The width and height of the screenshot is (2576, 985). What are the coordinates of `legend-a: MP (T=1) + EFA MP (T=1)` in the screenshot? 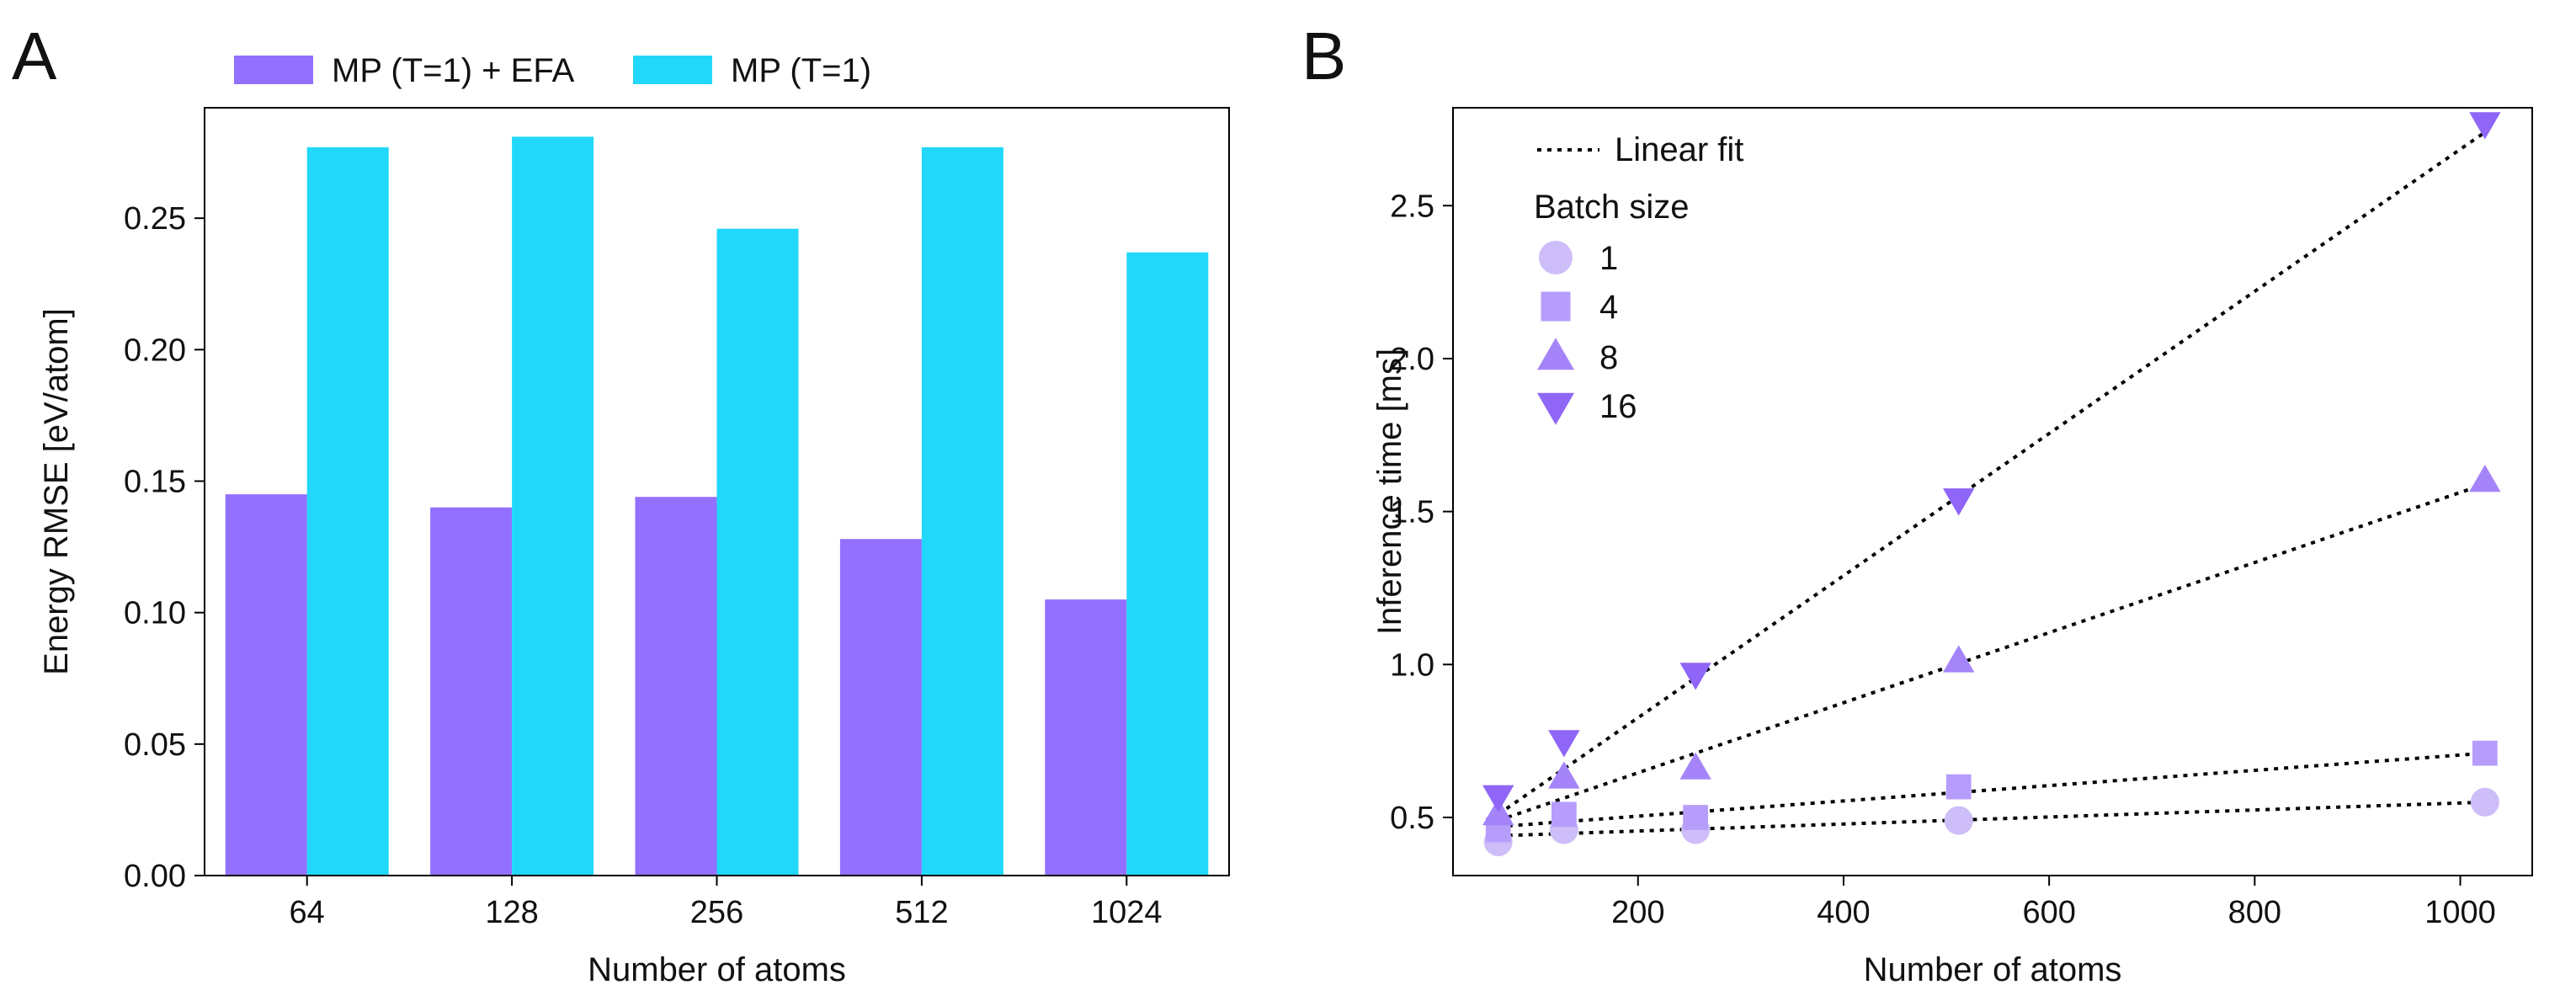 It's located at (552, 70).